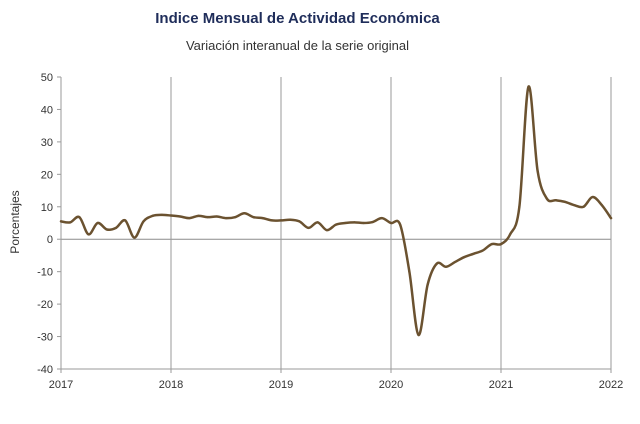  I want to click on y-tick-label: -40, so click(45, 370).